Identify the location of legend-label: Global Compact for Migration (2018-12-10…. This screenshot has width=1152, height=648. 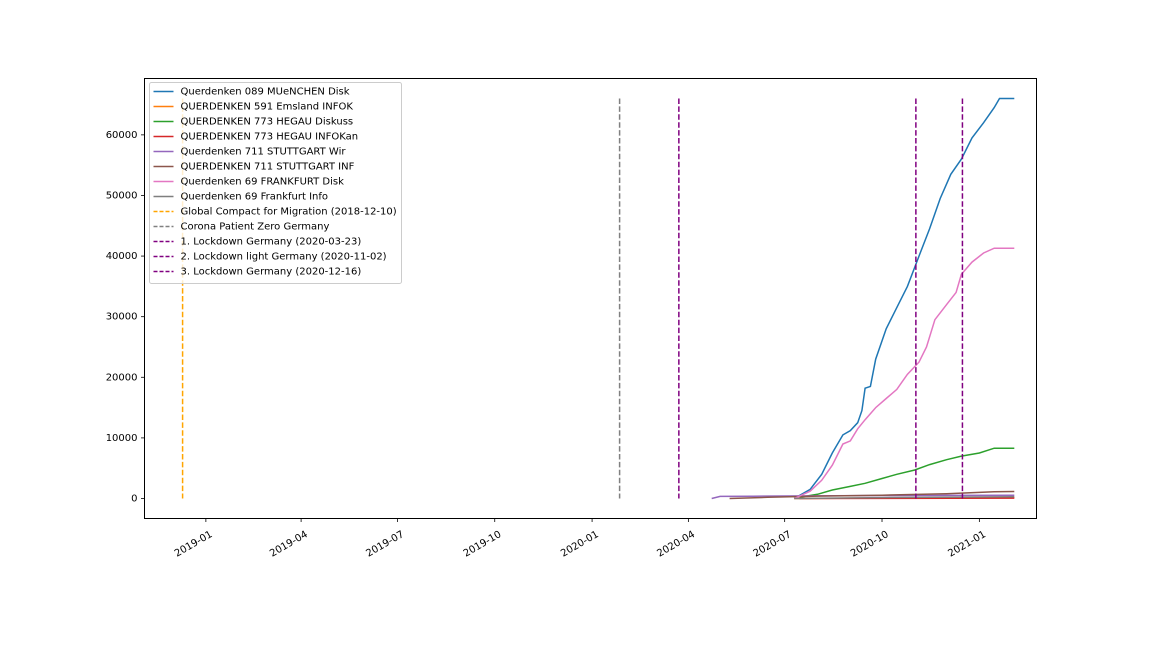
(289, 212).